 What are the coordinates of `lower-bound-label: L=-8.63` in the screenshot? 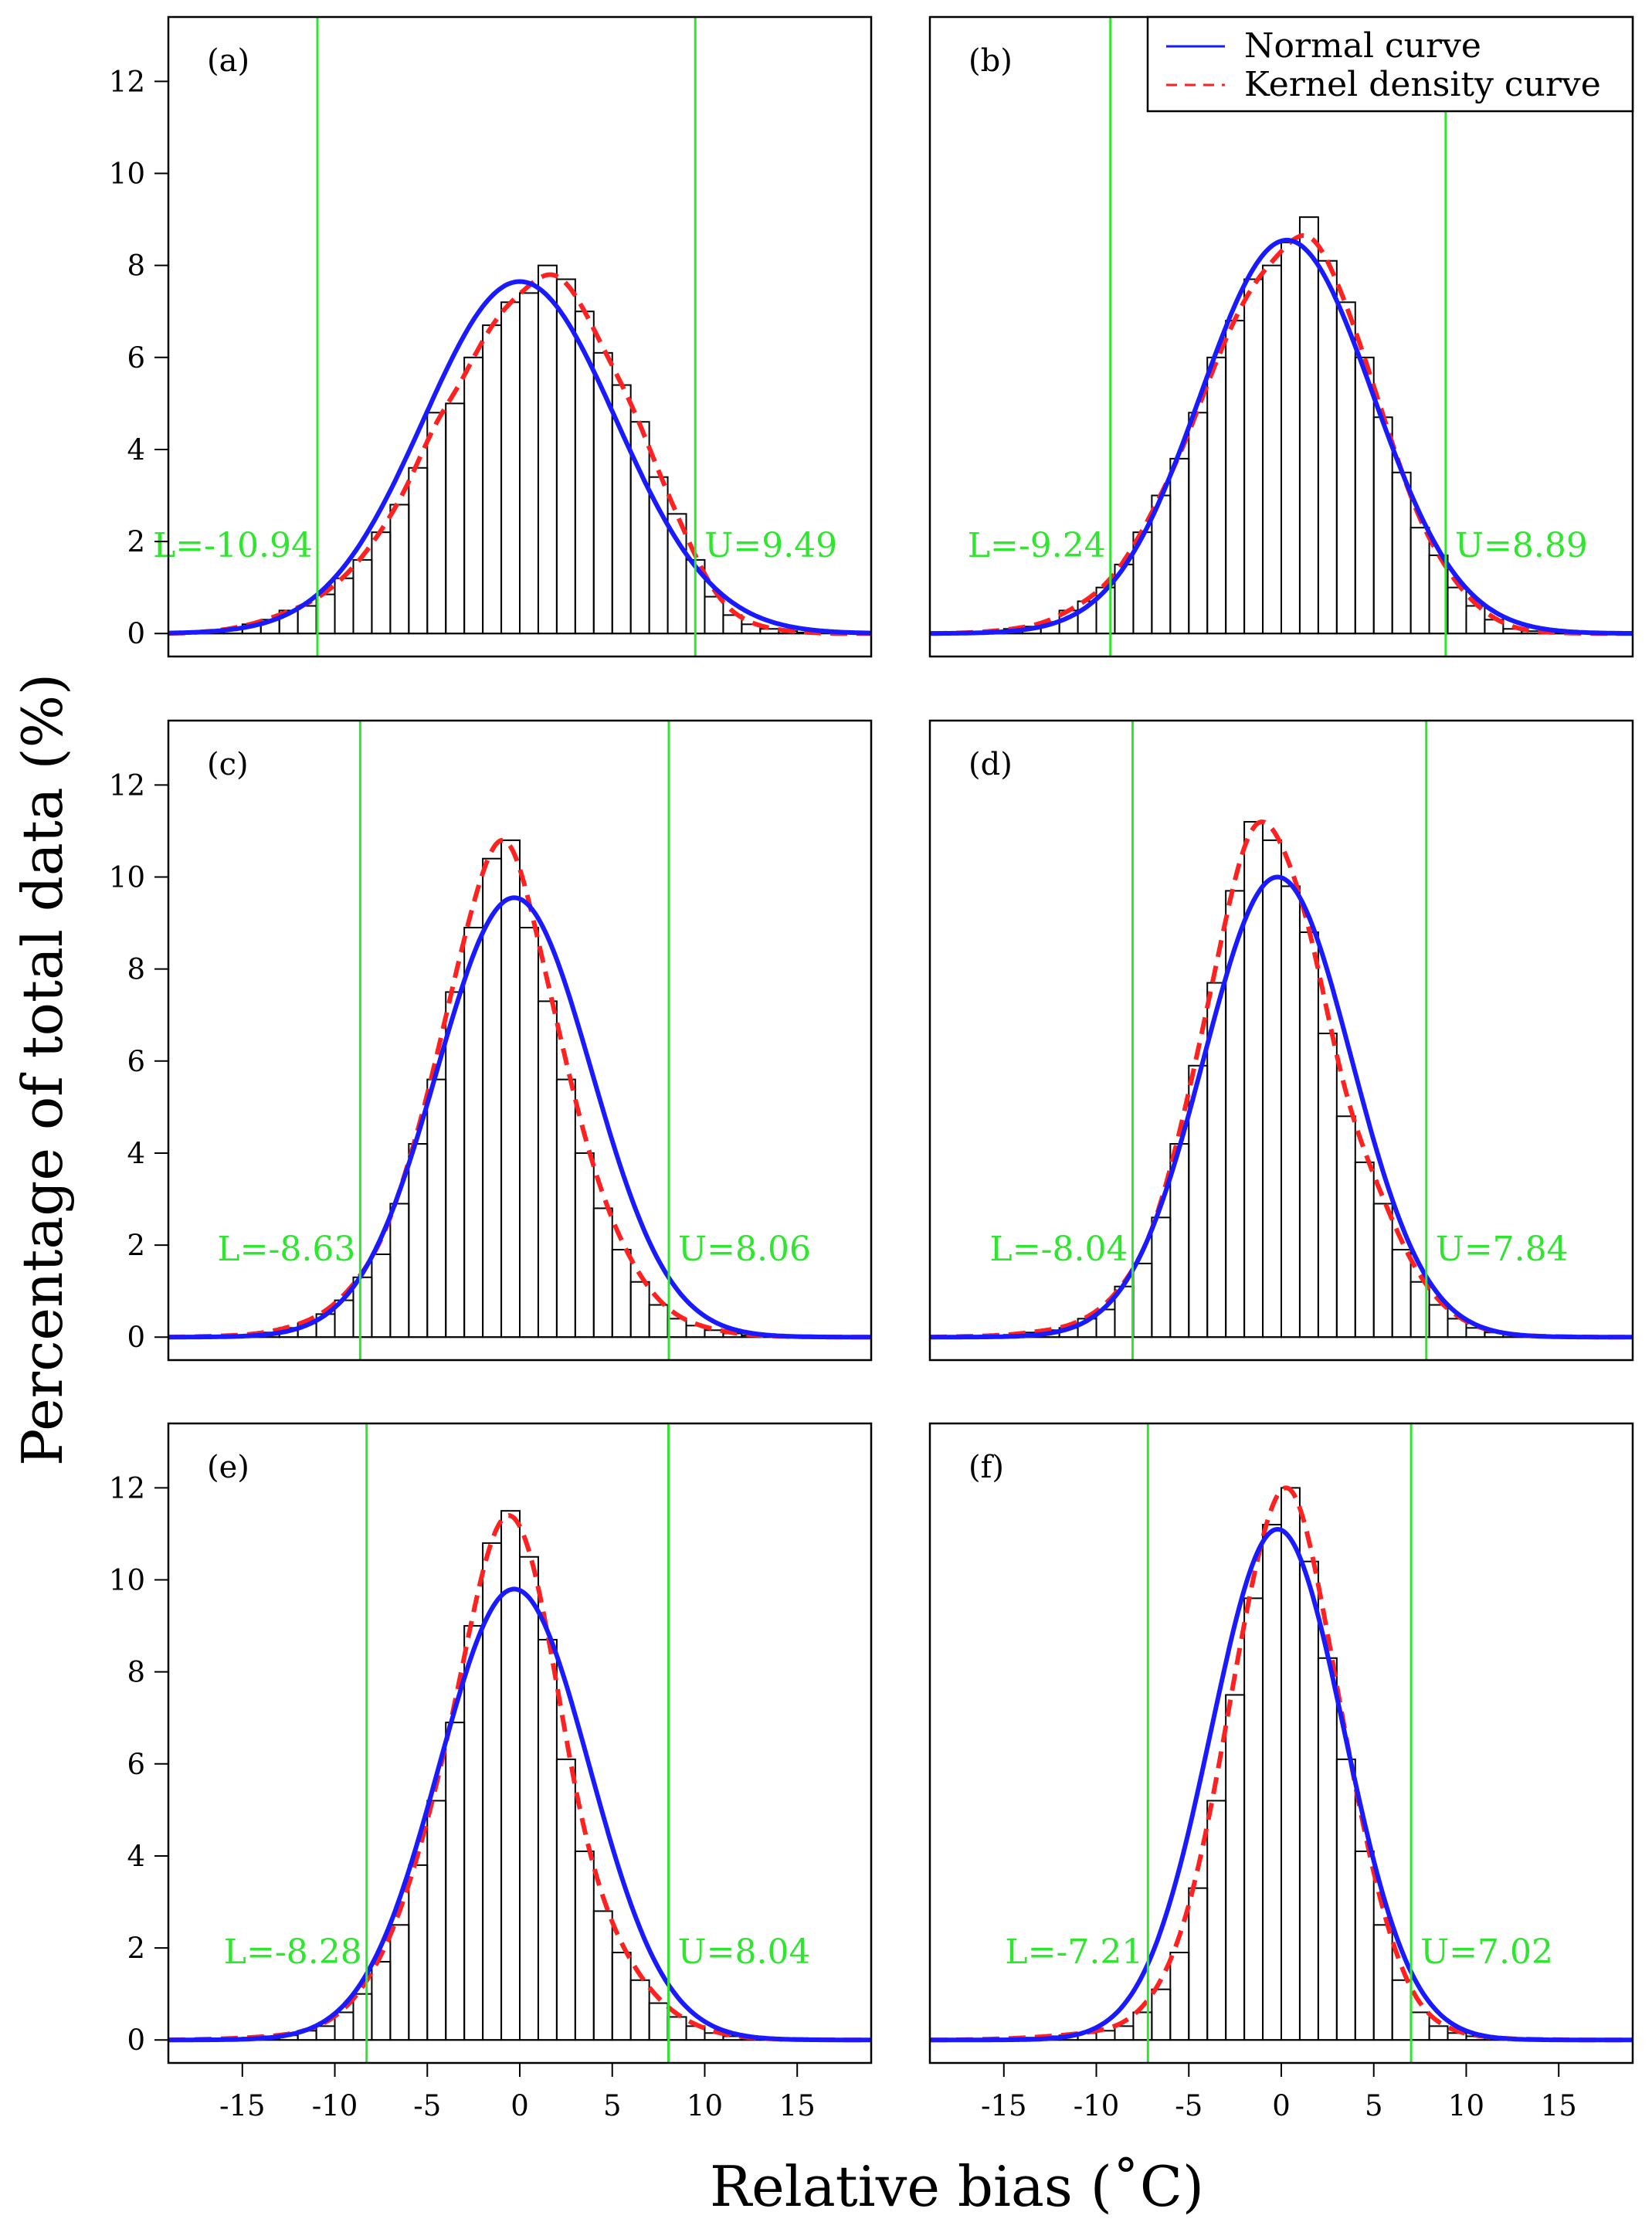 It's located at (286, 1249).